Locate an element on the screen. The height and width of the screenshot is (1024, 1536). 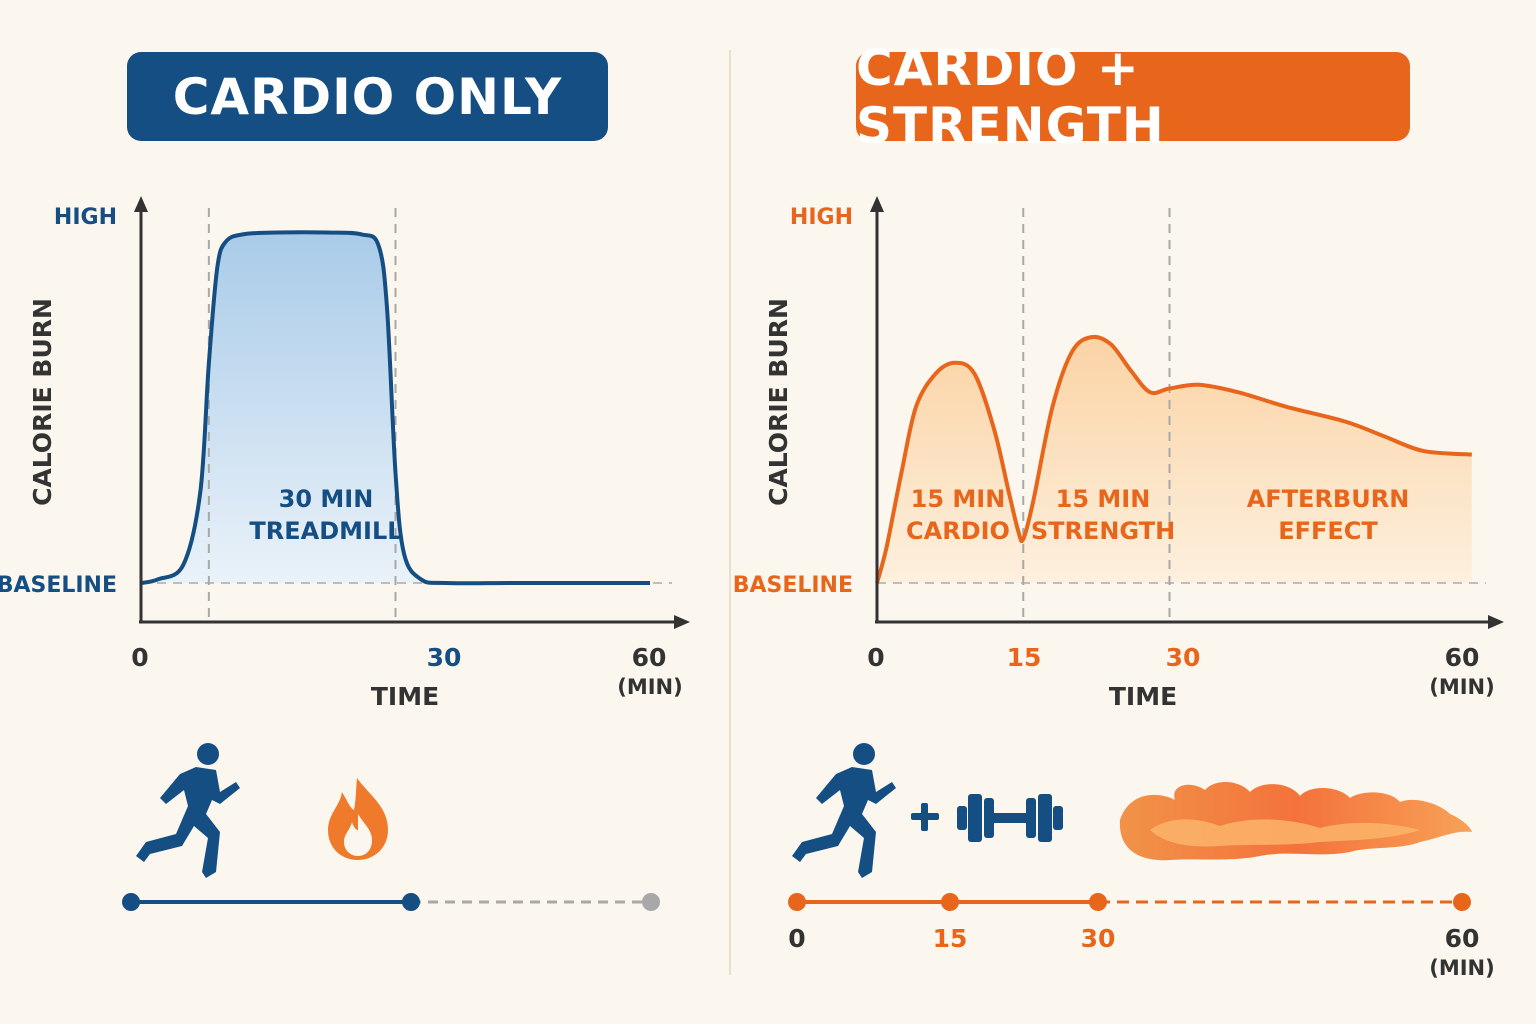
cardio-strength-title: CARDIO + STRENGTH is located at coordinates (1133, 97).